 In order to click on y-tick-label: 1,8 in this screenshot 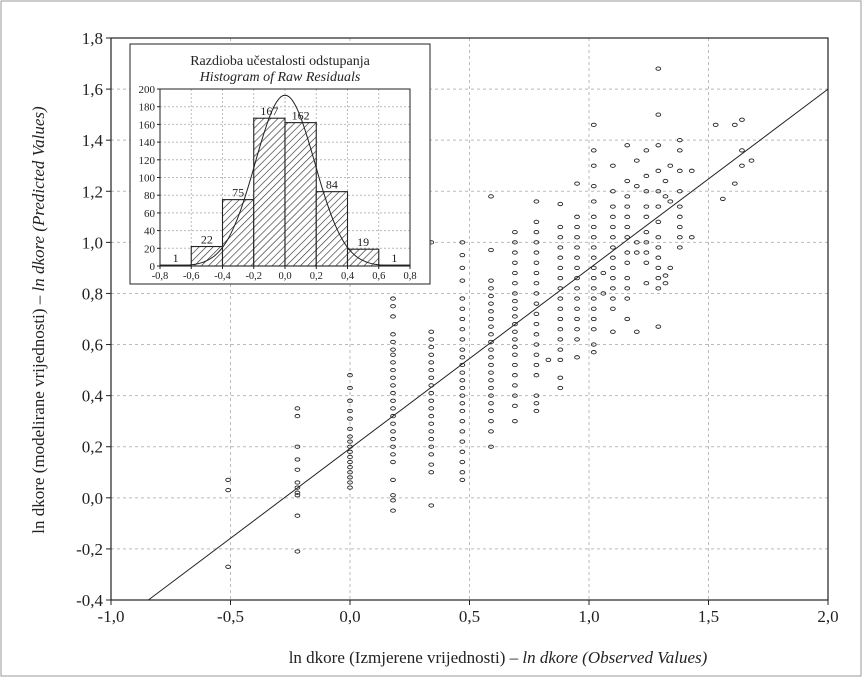, I will do `click(92, 38)`.